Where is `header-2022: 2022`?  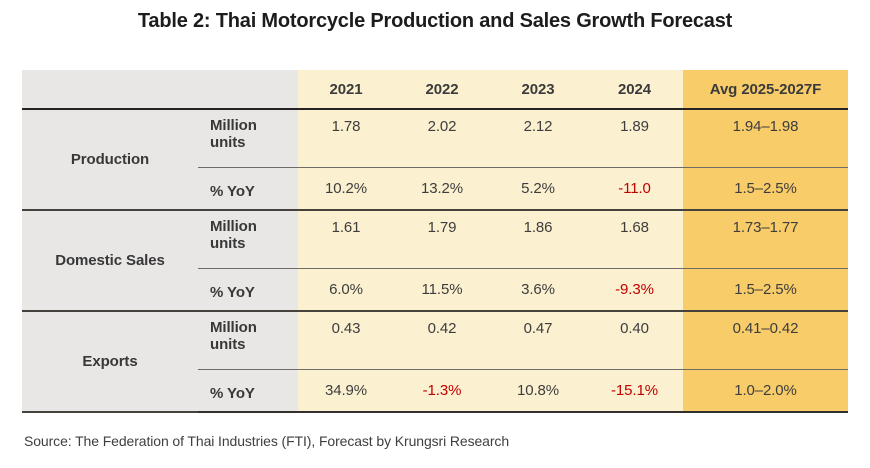 header-2022: 2022 is located at coordinates (442, 90).